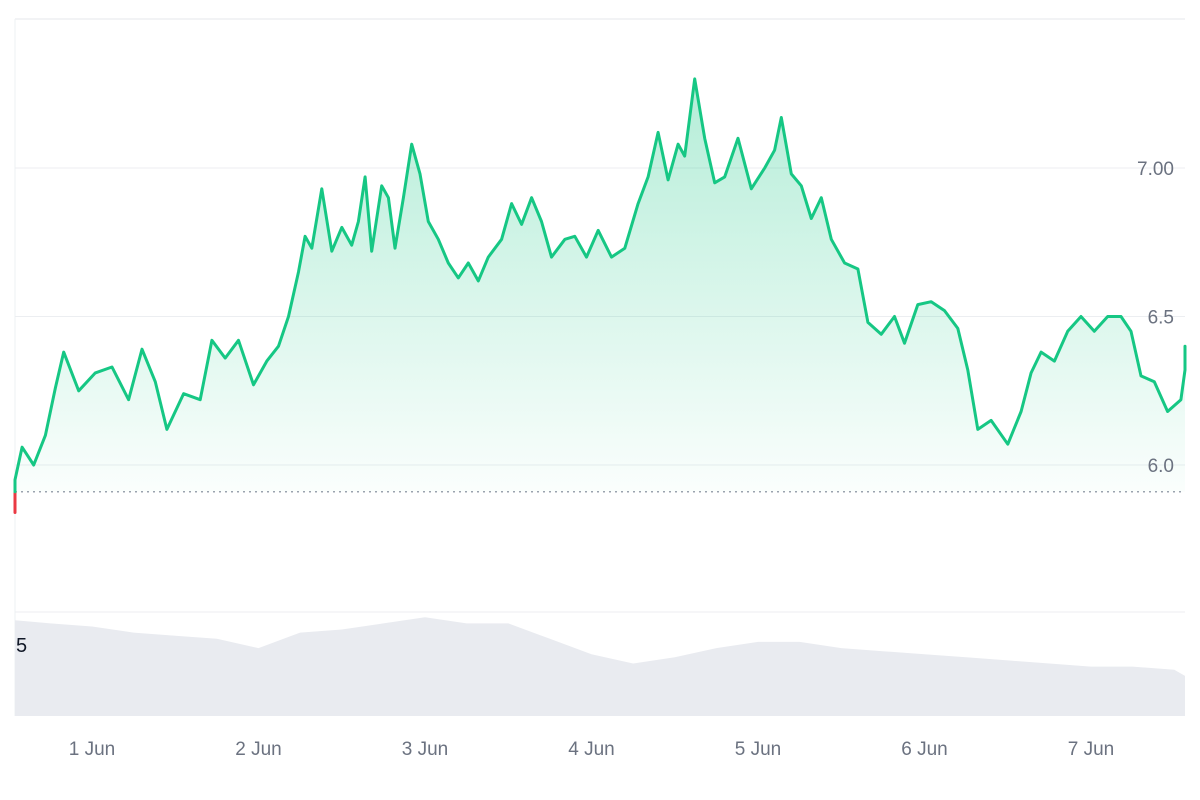 This screenshot has height=800, width=1200. I want to click on volume-area, so click(600, 666).